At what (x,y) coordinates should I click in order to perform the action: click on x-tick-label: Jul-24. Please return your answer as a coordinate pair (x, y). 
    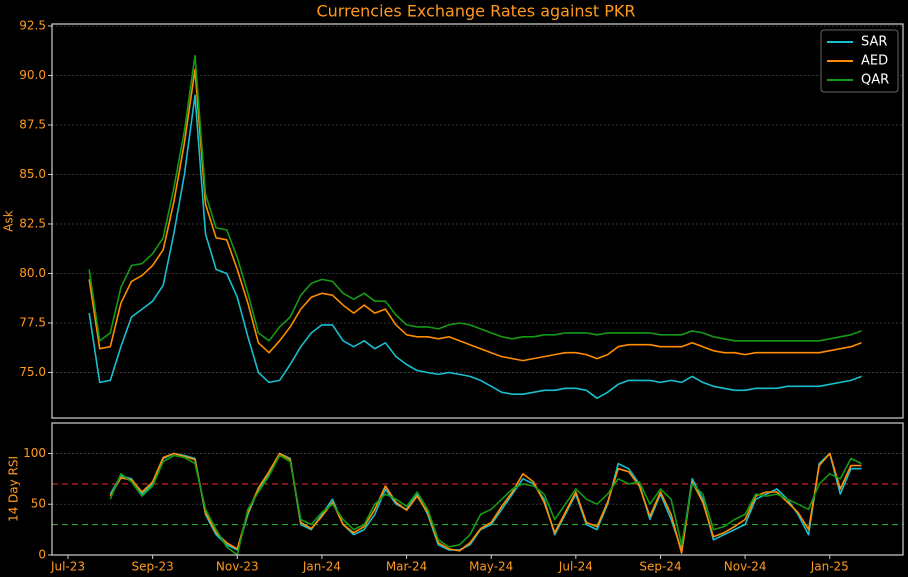
    Looking at the image, I should click on (575, 567).